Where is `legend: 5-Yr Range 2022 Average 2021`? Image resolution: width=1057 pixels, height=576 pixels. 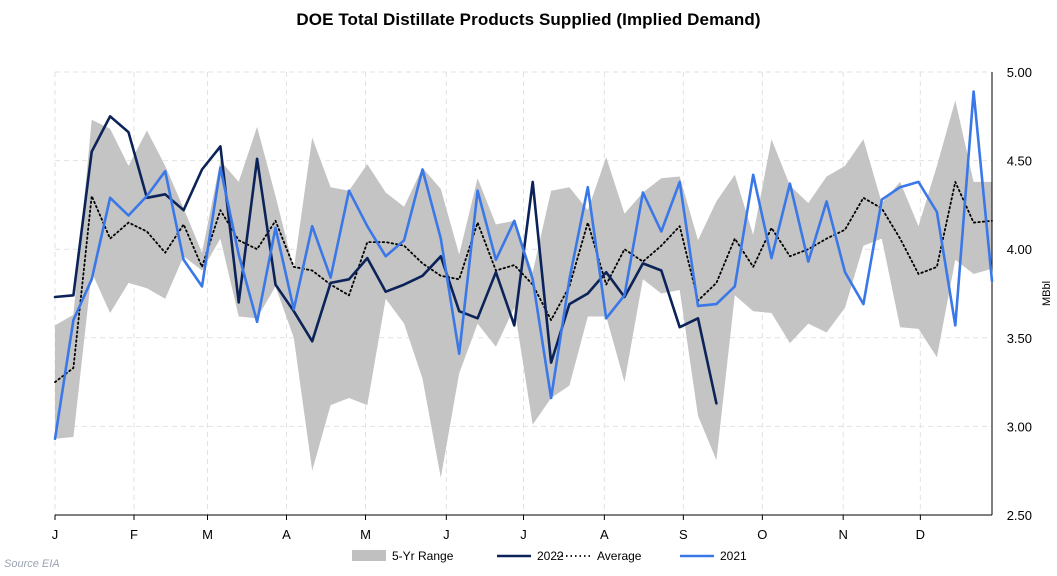
legend: 5-Yr Range 2022 Average 2021 is located at coordinates (549, 556).